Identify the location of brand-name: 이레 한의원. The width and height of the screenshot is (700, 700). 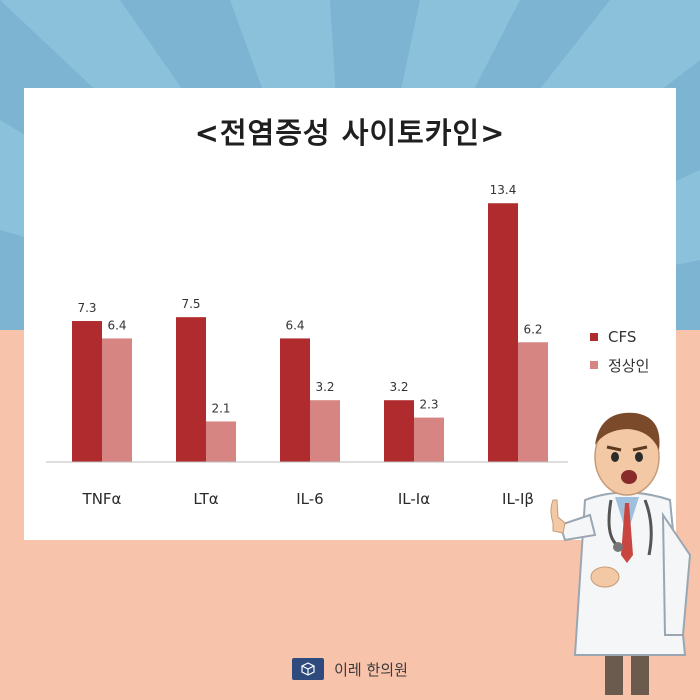
(371, 669).